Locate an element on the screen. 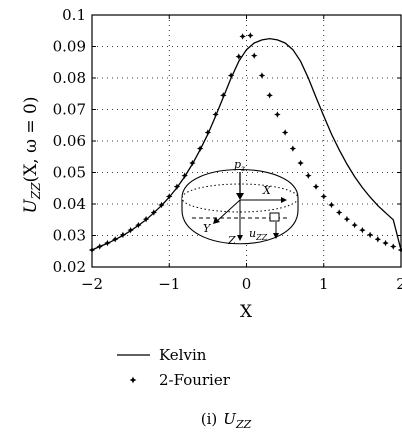 This screenshot has width=402, height=435. y-tick-label: 0.1 is located at coordinates (74, 15).